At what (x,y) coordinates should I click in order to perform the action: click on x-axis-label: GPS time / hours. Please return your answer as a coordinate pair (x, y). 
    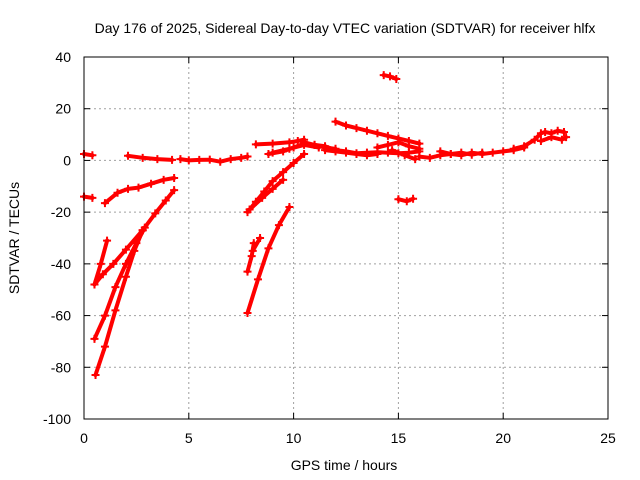
    Looking at the image, I should click on (344, 465).